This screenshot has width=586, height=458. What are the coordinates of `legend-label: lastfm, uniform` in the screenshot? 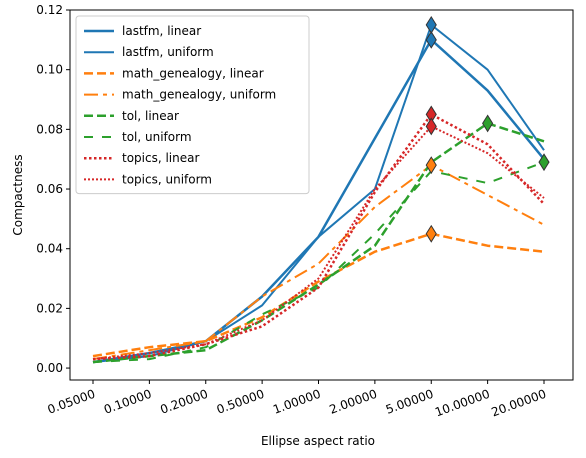 It's located at (168, 52).